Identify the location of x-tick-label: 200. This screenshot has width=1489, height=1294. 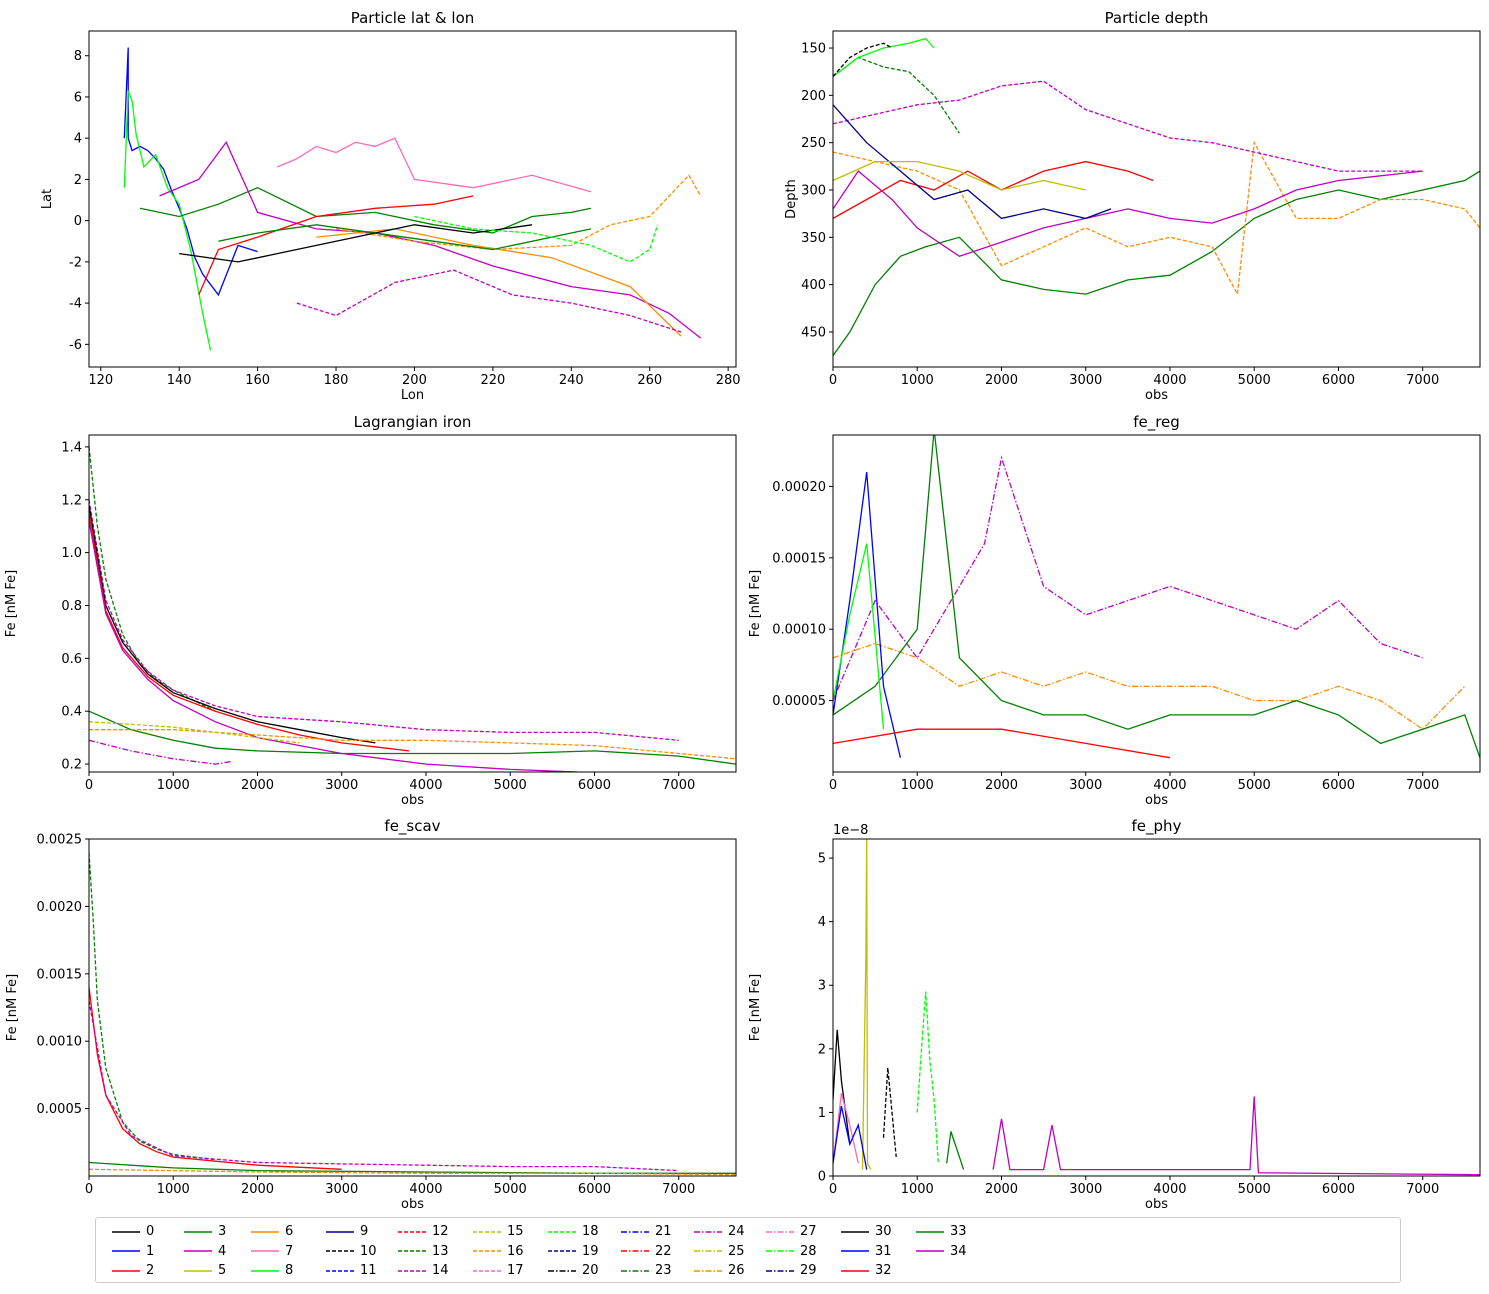
(414, 380).